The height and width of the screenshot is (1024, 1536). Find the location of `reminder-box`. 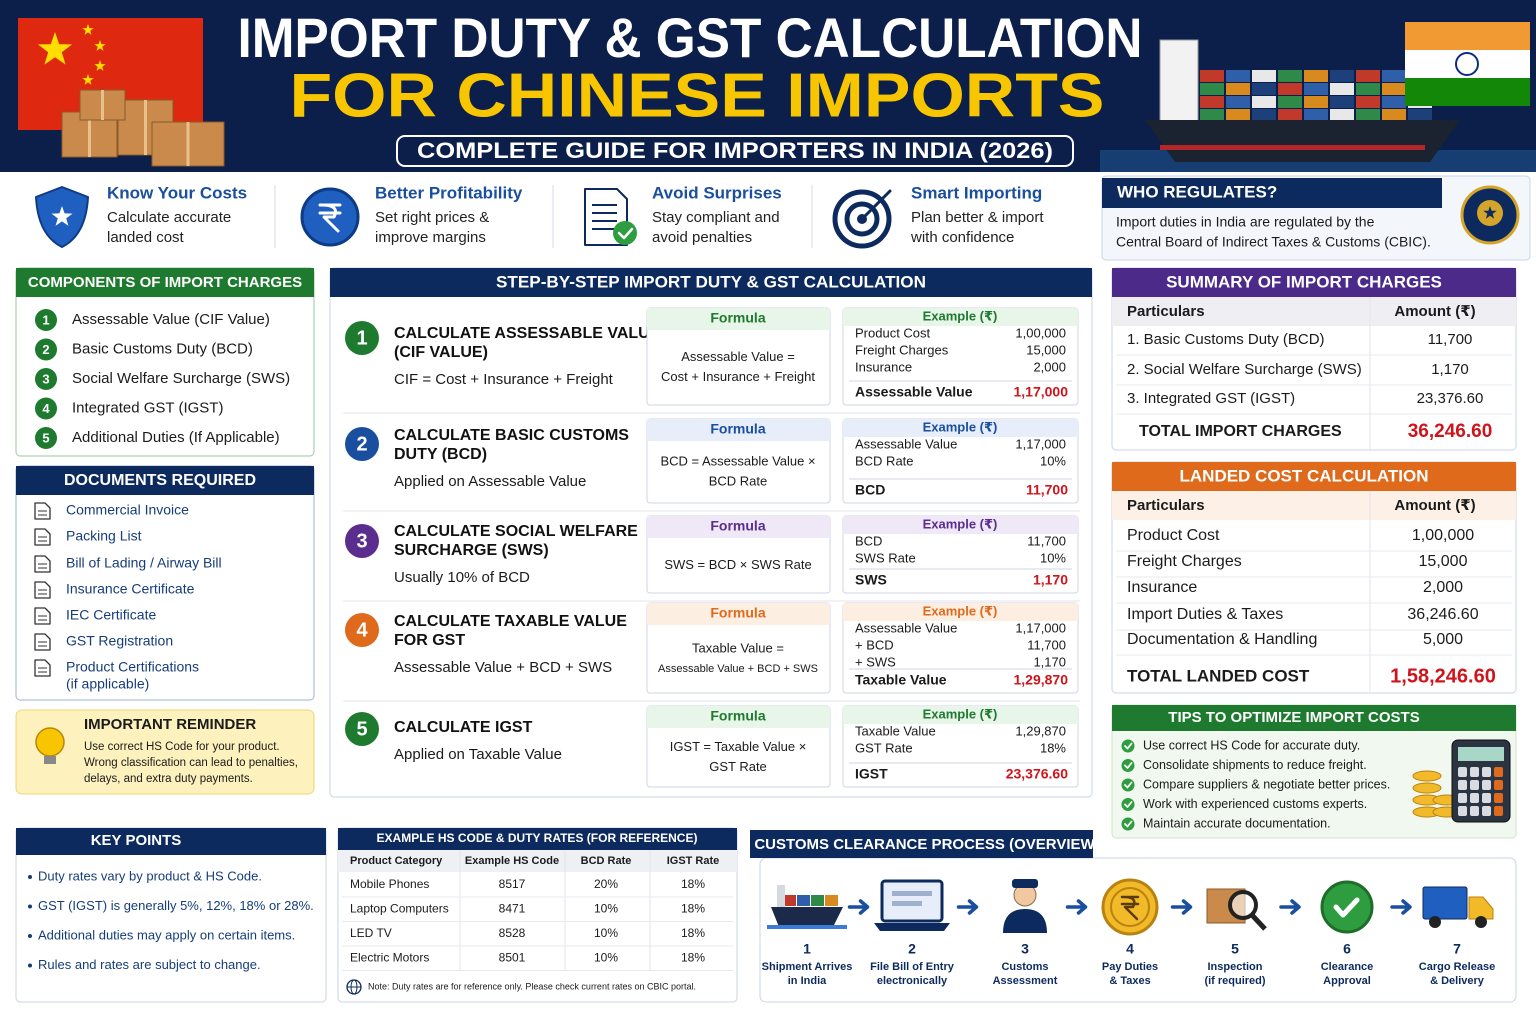

reminder-box is located at coordinates (165, 752).